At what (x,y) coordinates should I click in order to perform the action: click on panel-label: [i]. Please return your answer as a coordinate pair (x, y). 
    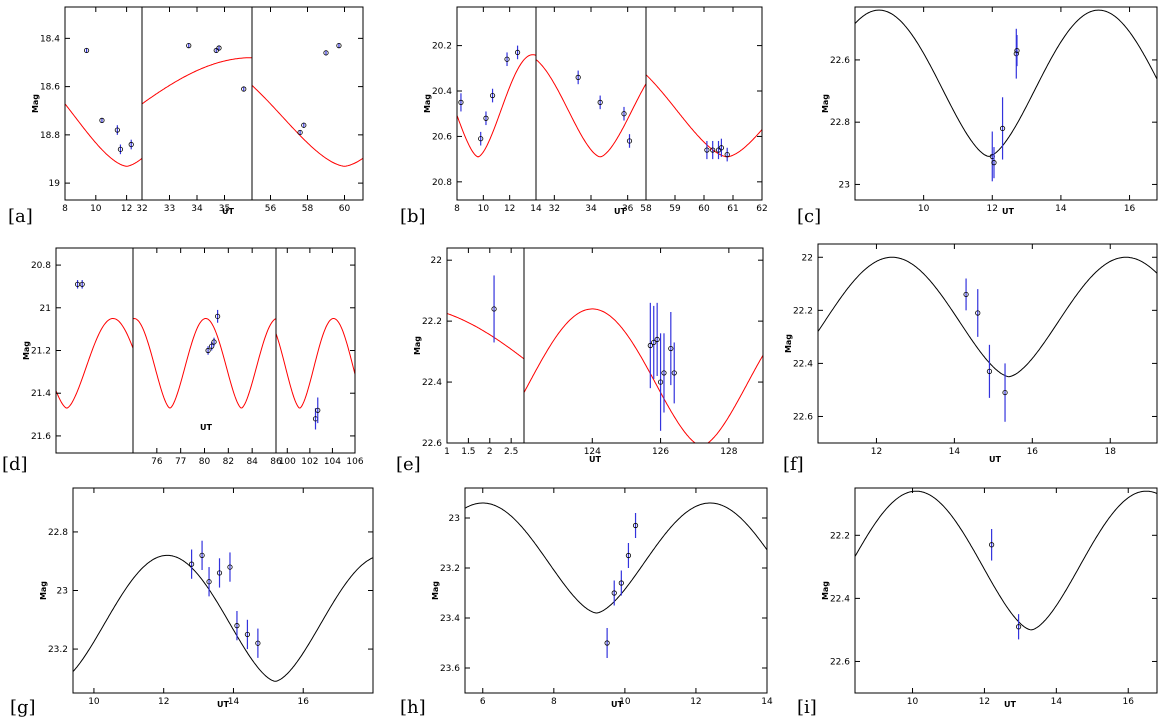
    Looking at the image, I should click on (807, 707).